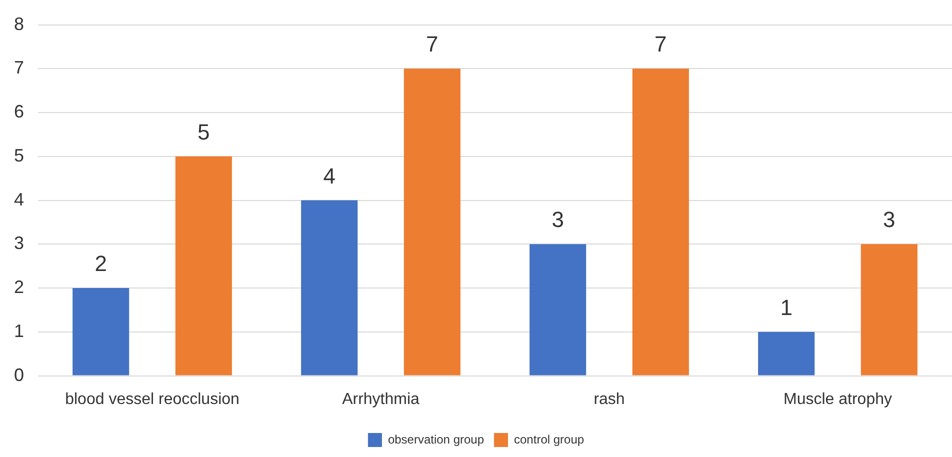 This screenshot has width=952, height=457. Describe the element at coordinates (381, 399) in the screenshot. I see `x-tick-label: Arrhythmia` at that location.